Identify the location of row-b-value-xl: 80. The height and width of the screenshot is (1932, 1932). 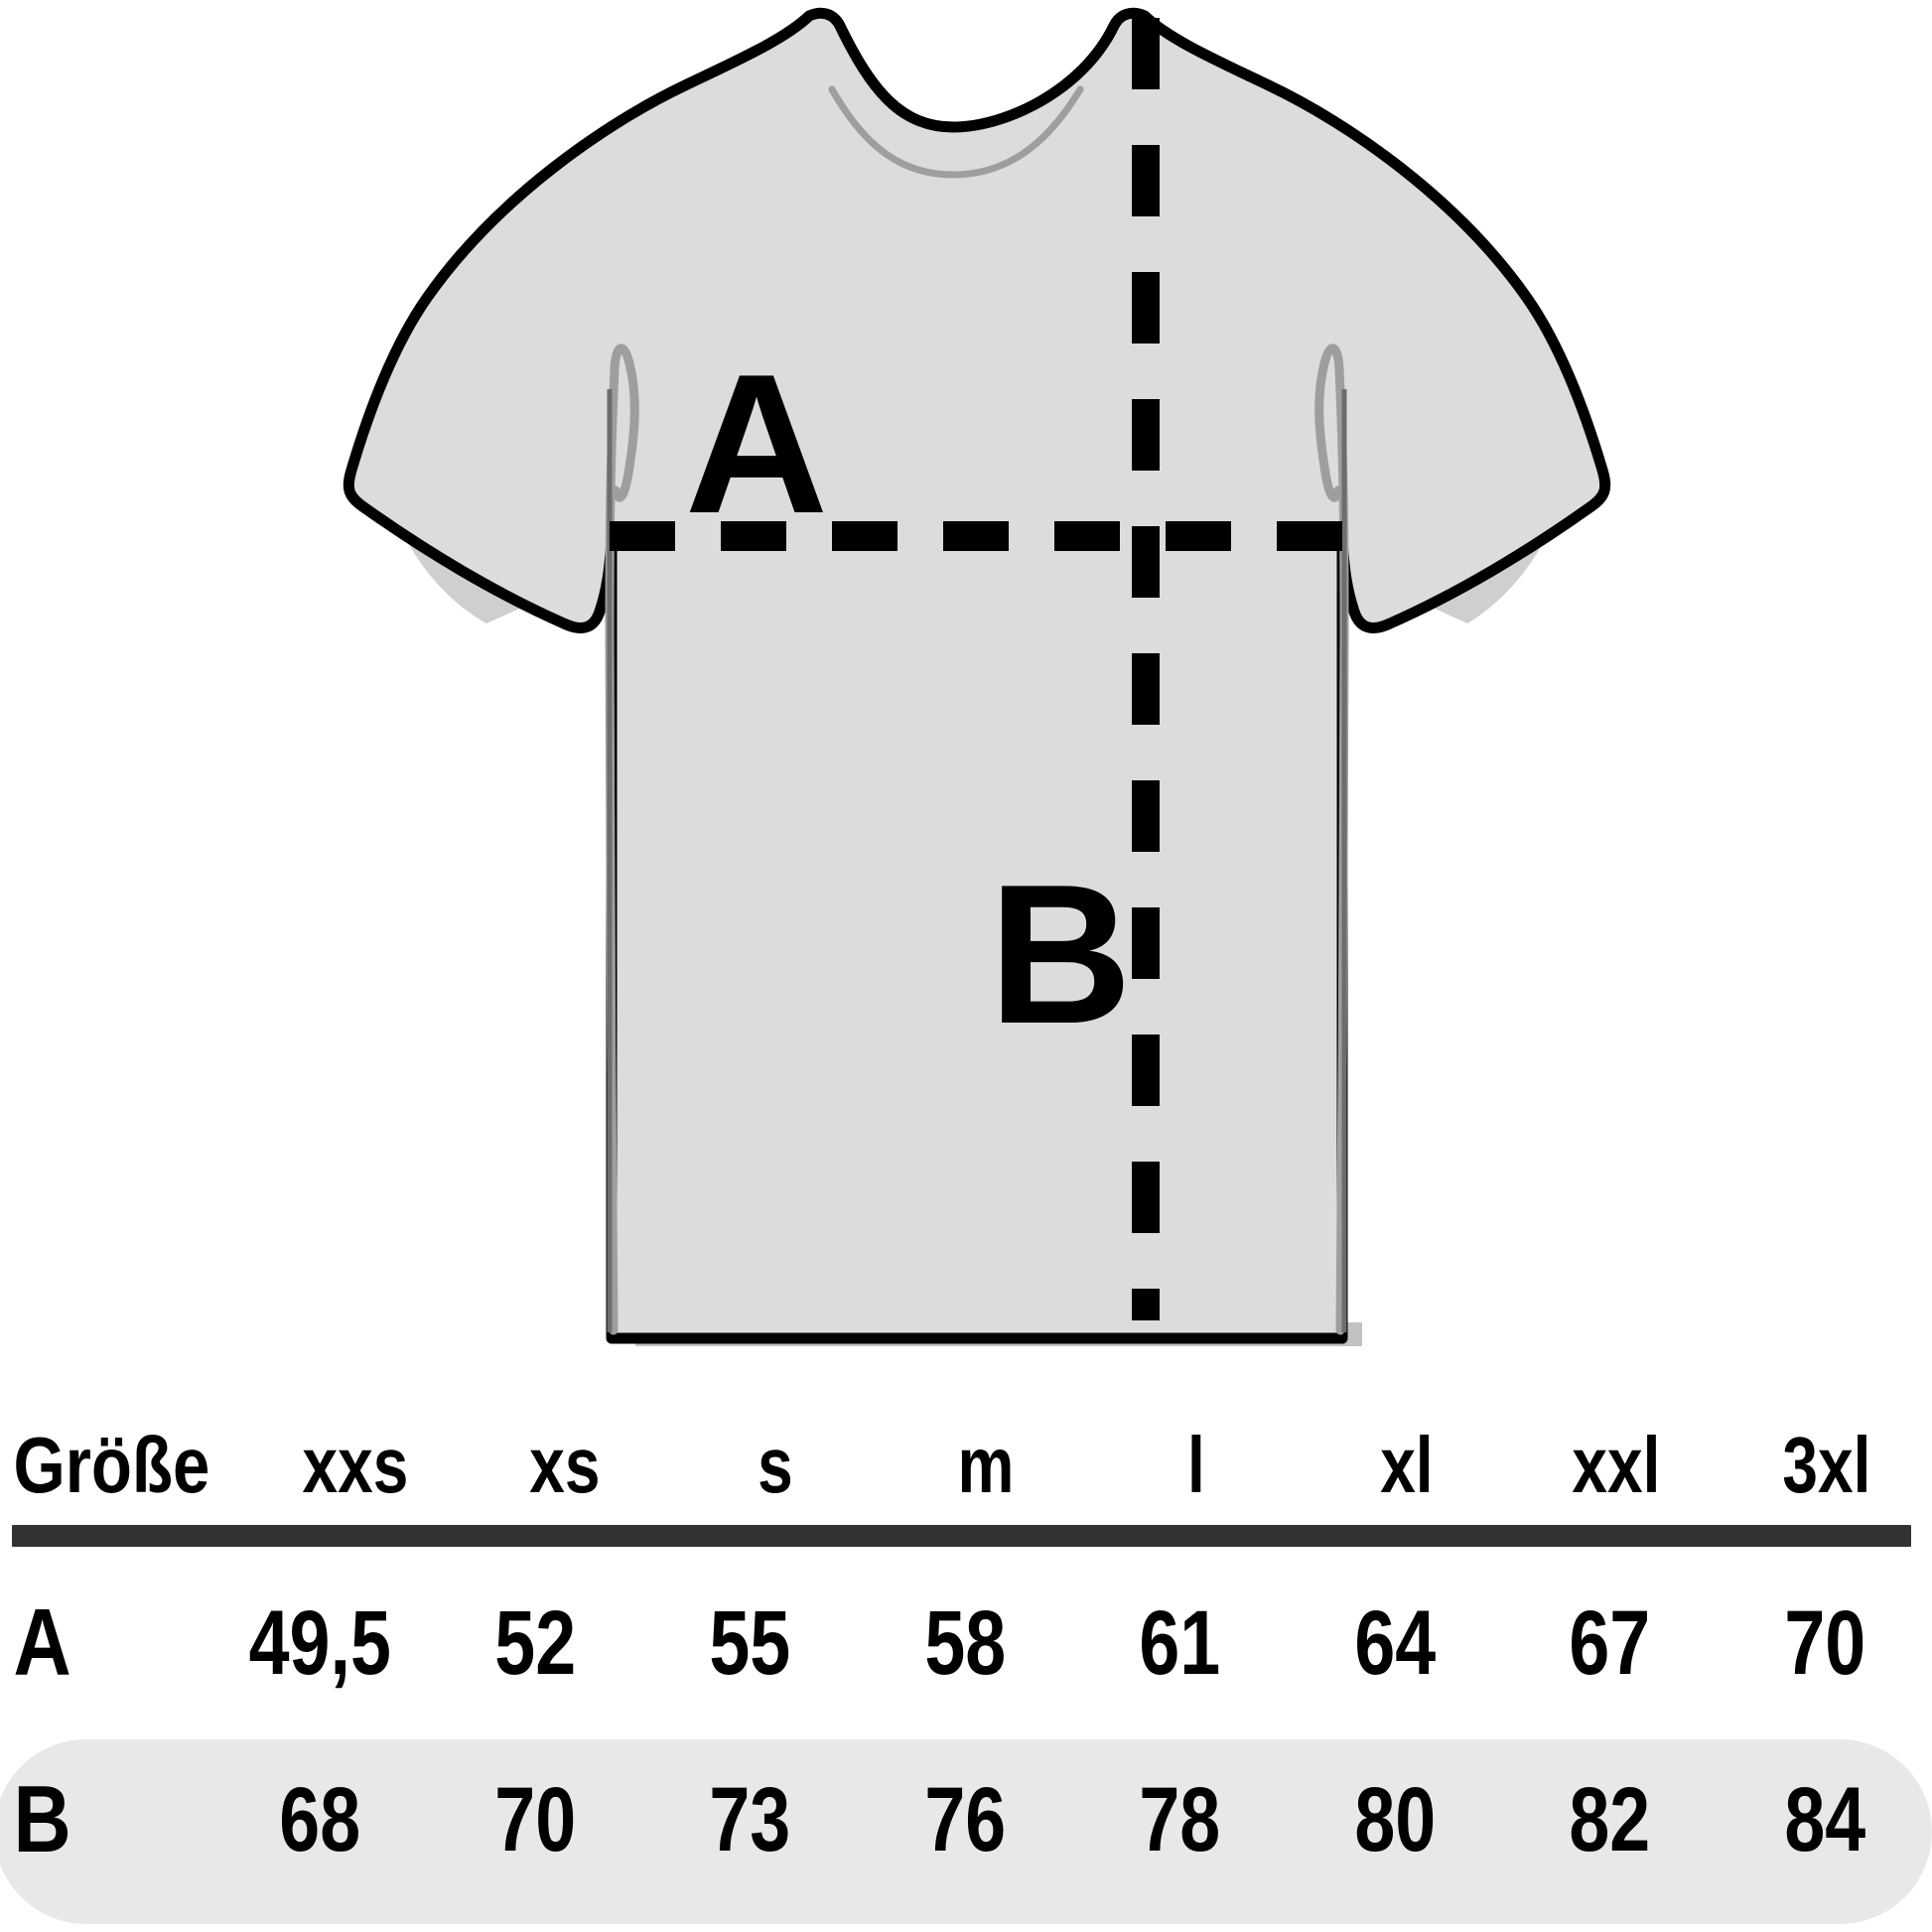
(1395, 1820).